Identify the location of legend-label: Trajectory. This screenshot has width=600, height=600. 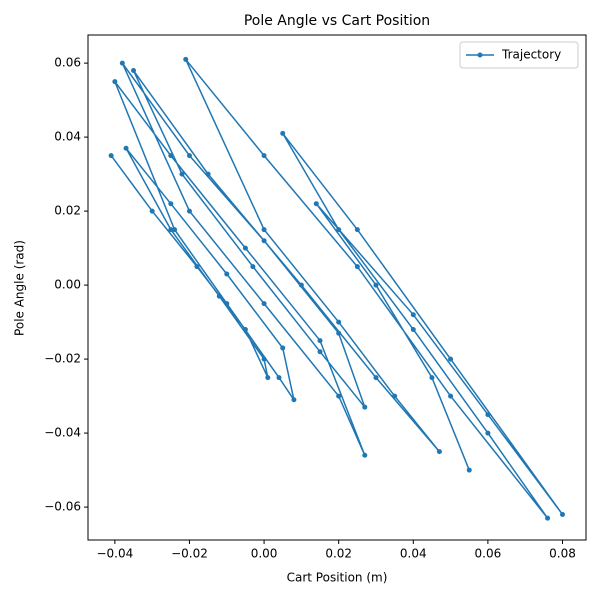
(531, 55).